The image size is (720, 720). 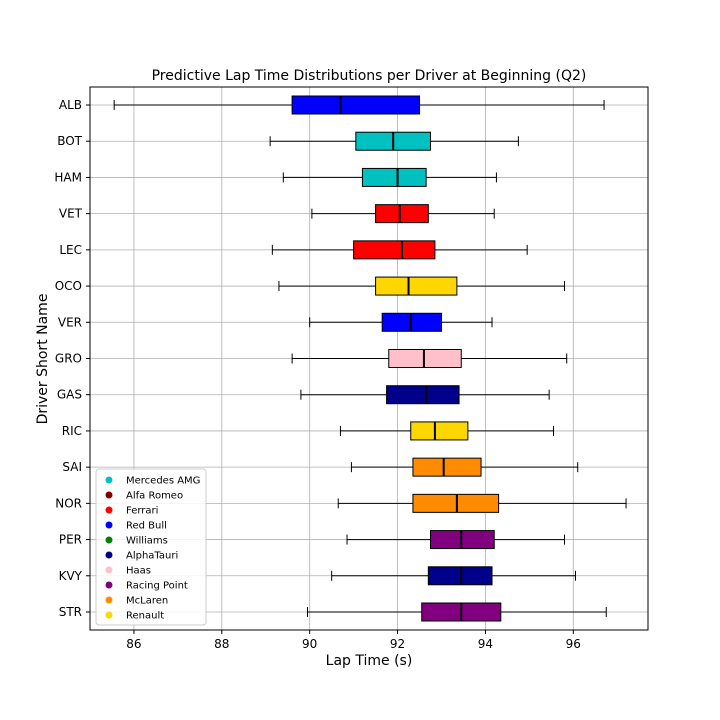 What do you see at coordinates (72, 467) in the screenshot?
I see `y-tick-label: SAI` at bounding box center [72, 467].